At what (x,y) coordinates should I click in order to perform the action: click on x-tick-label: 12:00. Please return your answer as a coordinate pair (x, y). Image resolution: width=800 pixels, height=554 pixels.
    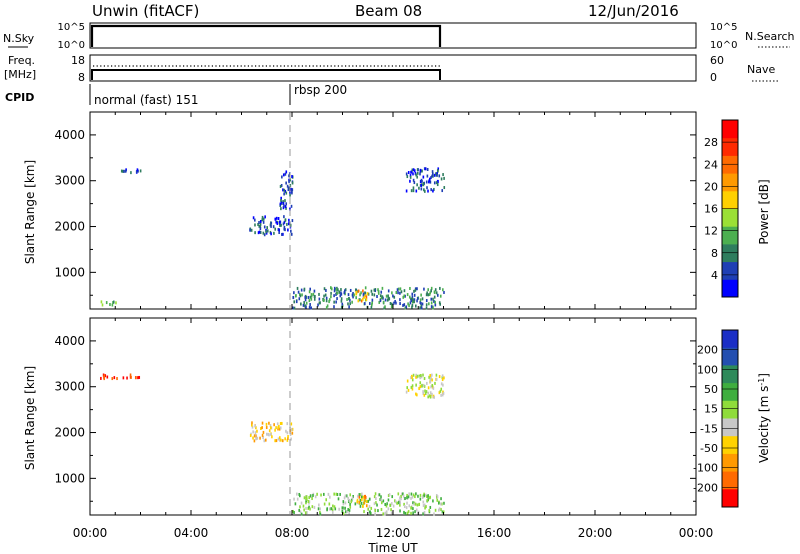
    Looking at the image, I should click on (393, 533).